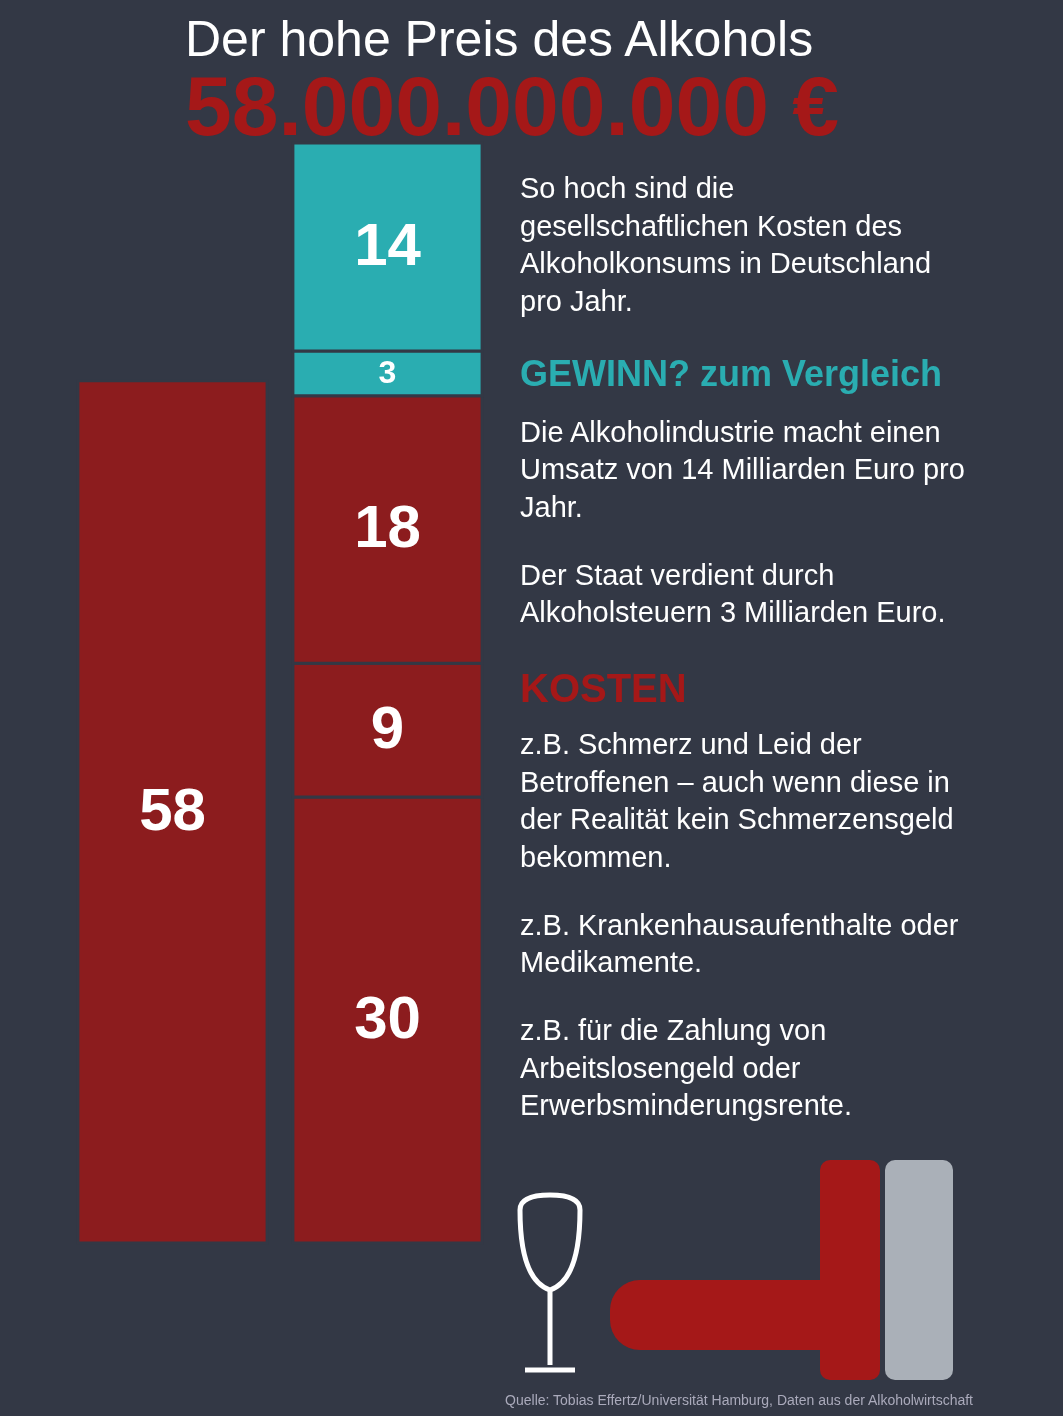 Image resolution: width=1063 pixels, height=1416 pixels. What do you see at coordinates (172, 809) in the screenshot?
I see `data-label: 58` at bounding box center [172, 809].